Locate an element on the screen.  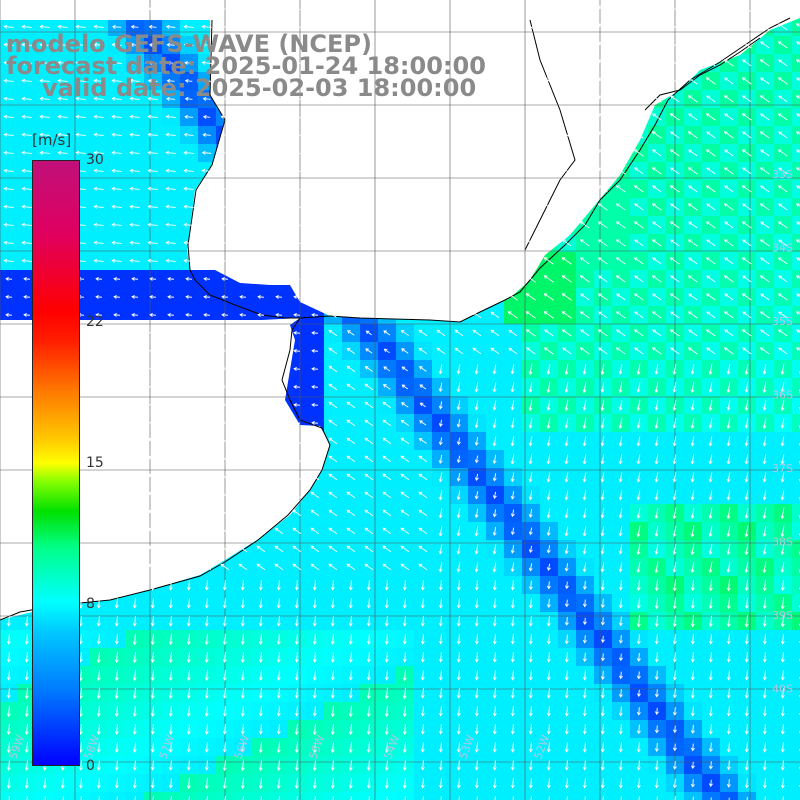
colorbar-tick-label: 0 is located at coordinates (90, 766).